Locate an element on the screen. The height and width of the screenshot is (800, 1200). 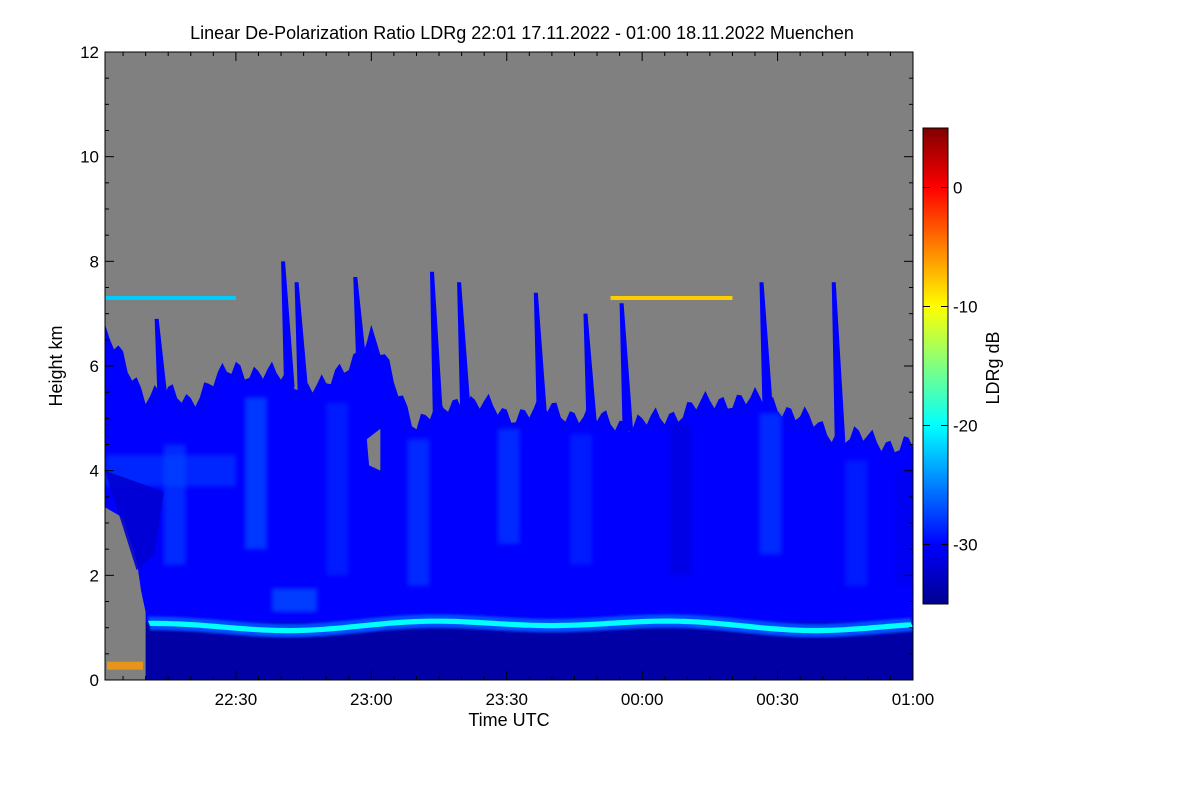
x-tick-label: 01:00 is located at coordinates (913, 699).